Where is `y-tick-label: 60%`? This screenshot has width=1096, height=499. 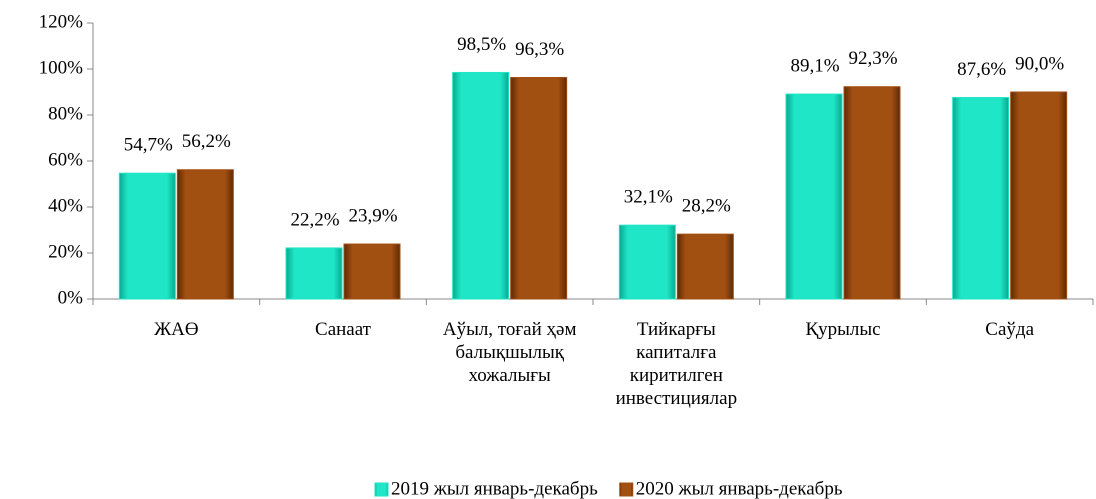 y-tick-label: 60% is located at coordinates (65, 159).